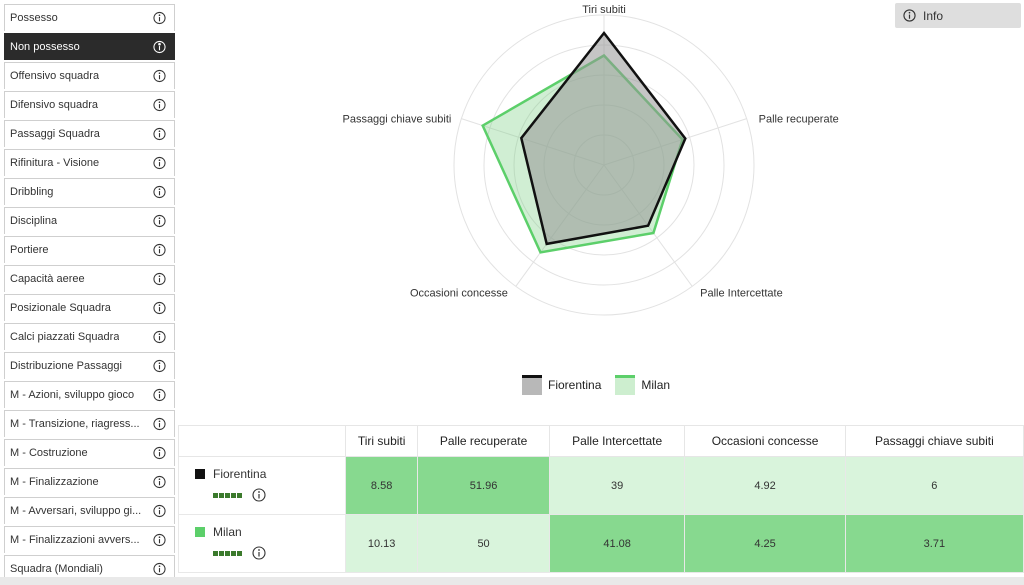  What do you see at coordinates (32, 192) in the screenshot?
I see `sidebar-item-label: Dribbling` at bounding box center [32, 192].